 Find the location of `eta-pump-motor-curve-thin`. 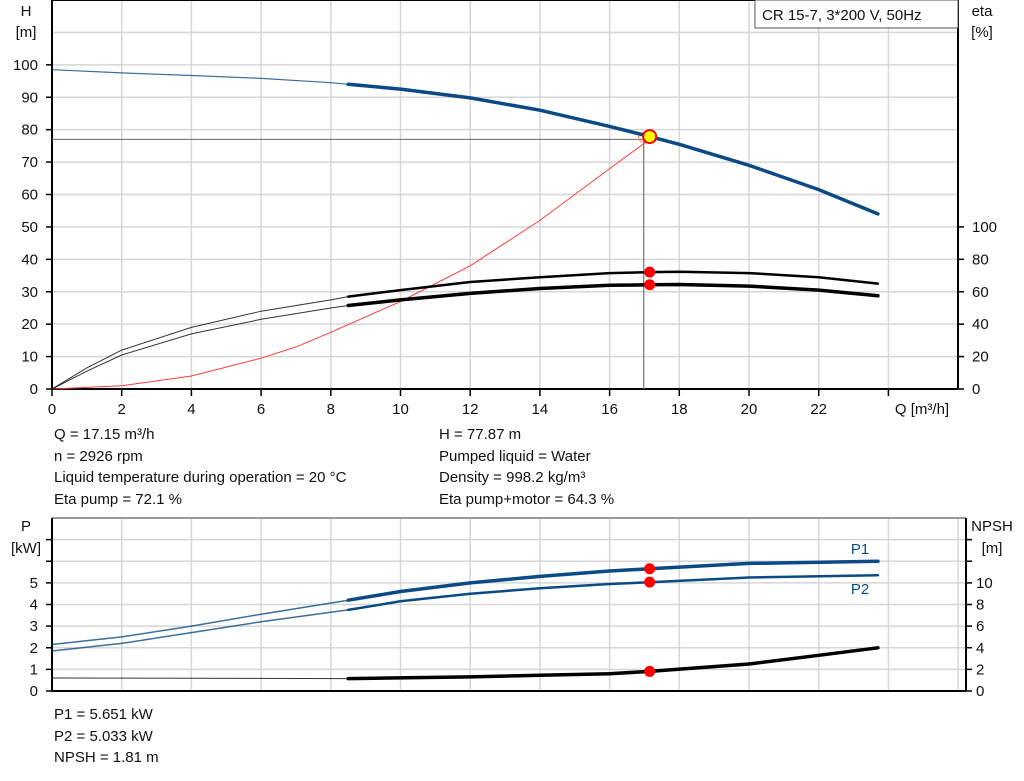

eta-pump-motor-curve-thin is located at coordinates (200, 347).